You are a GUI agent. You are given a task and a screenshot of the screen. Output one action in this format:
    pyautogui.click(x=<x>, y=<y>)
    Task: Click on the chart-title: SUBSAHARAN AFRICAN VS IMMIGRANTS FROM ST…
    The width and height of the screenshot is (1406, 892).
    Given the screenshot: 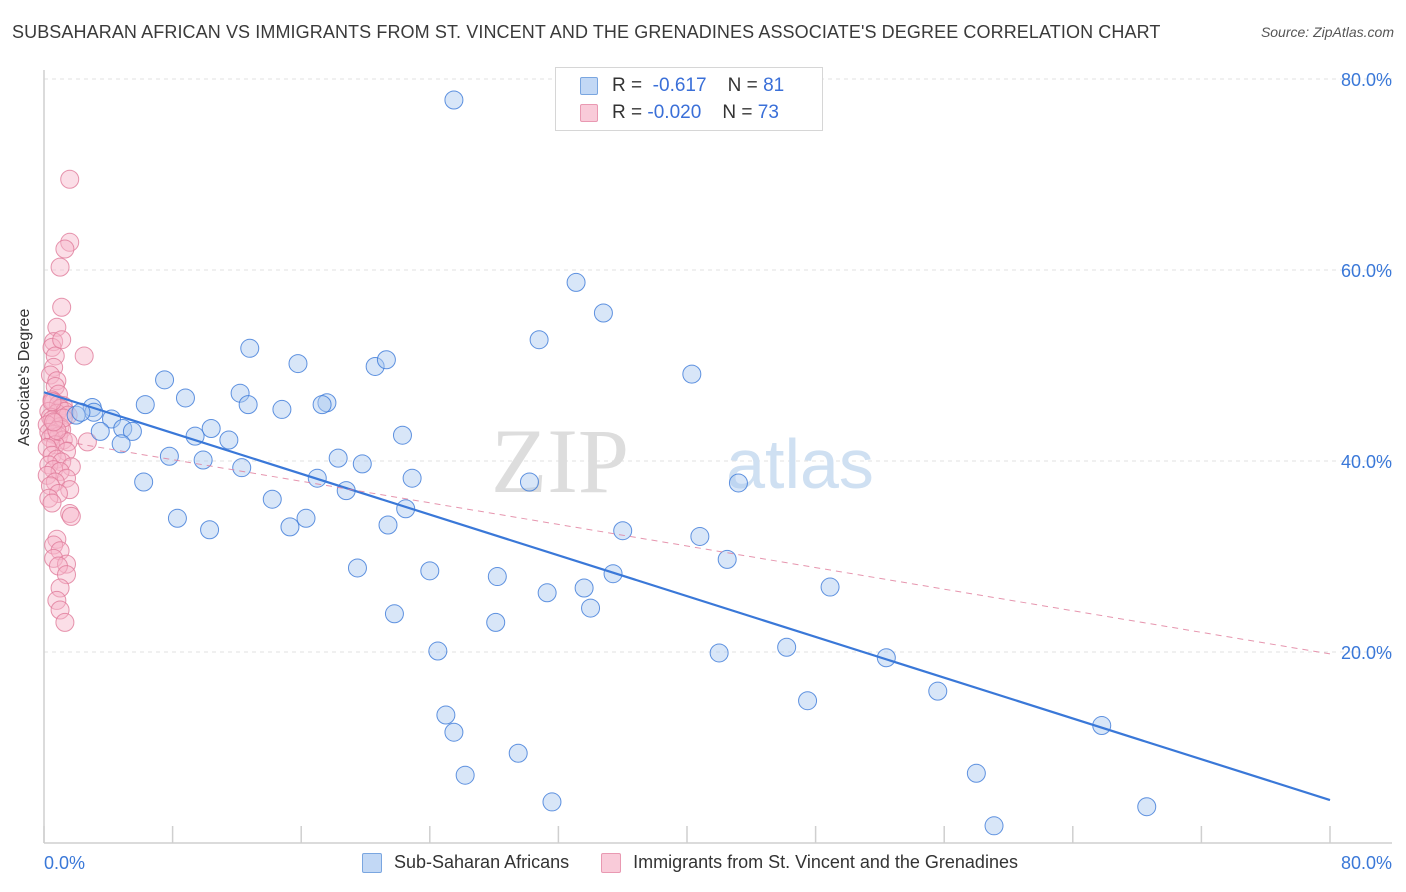 What is the action you would take?
    pyautogui.click(x=586, y=32)
    